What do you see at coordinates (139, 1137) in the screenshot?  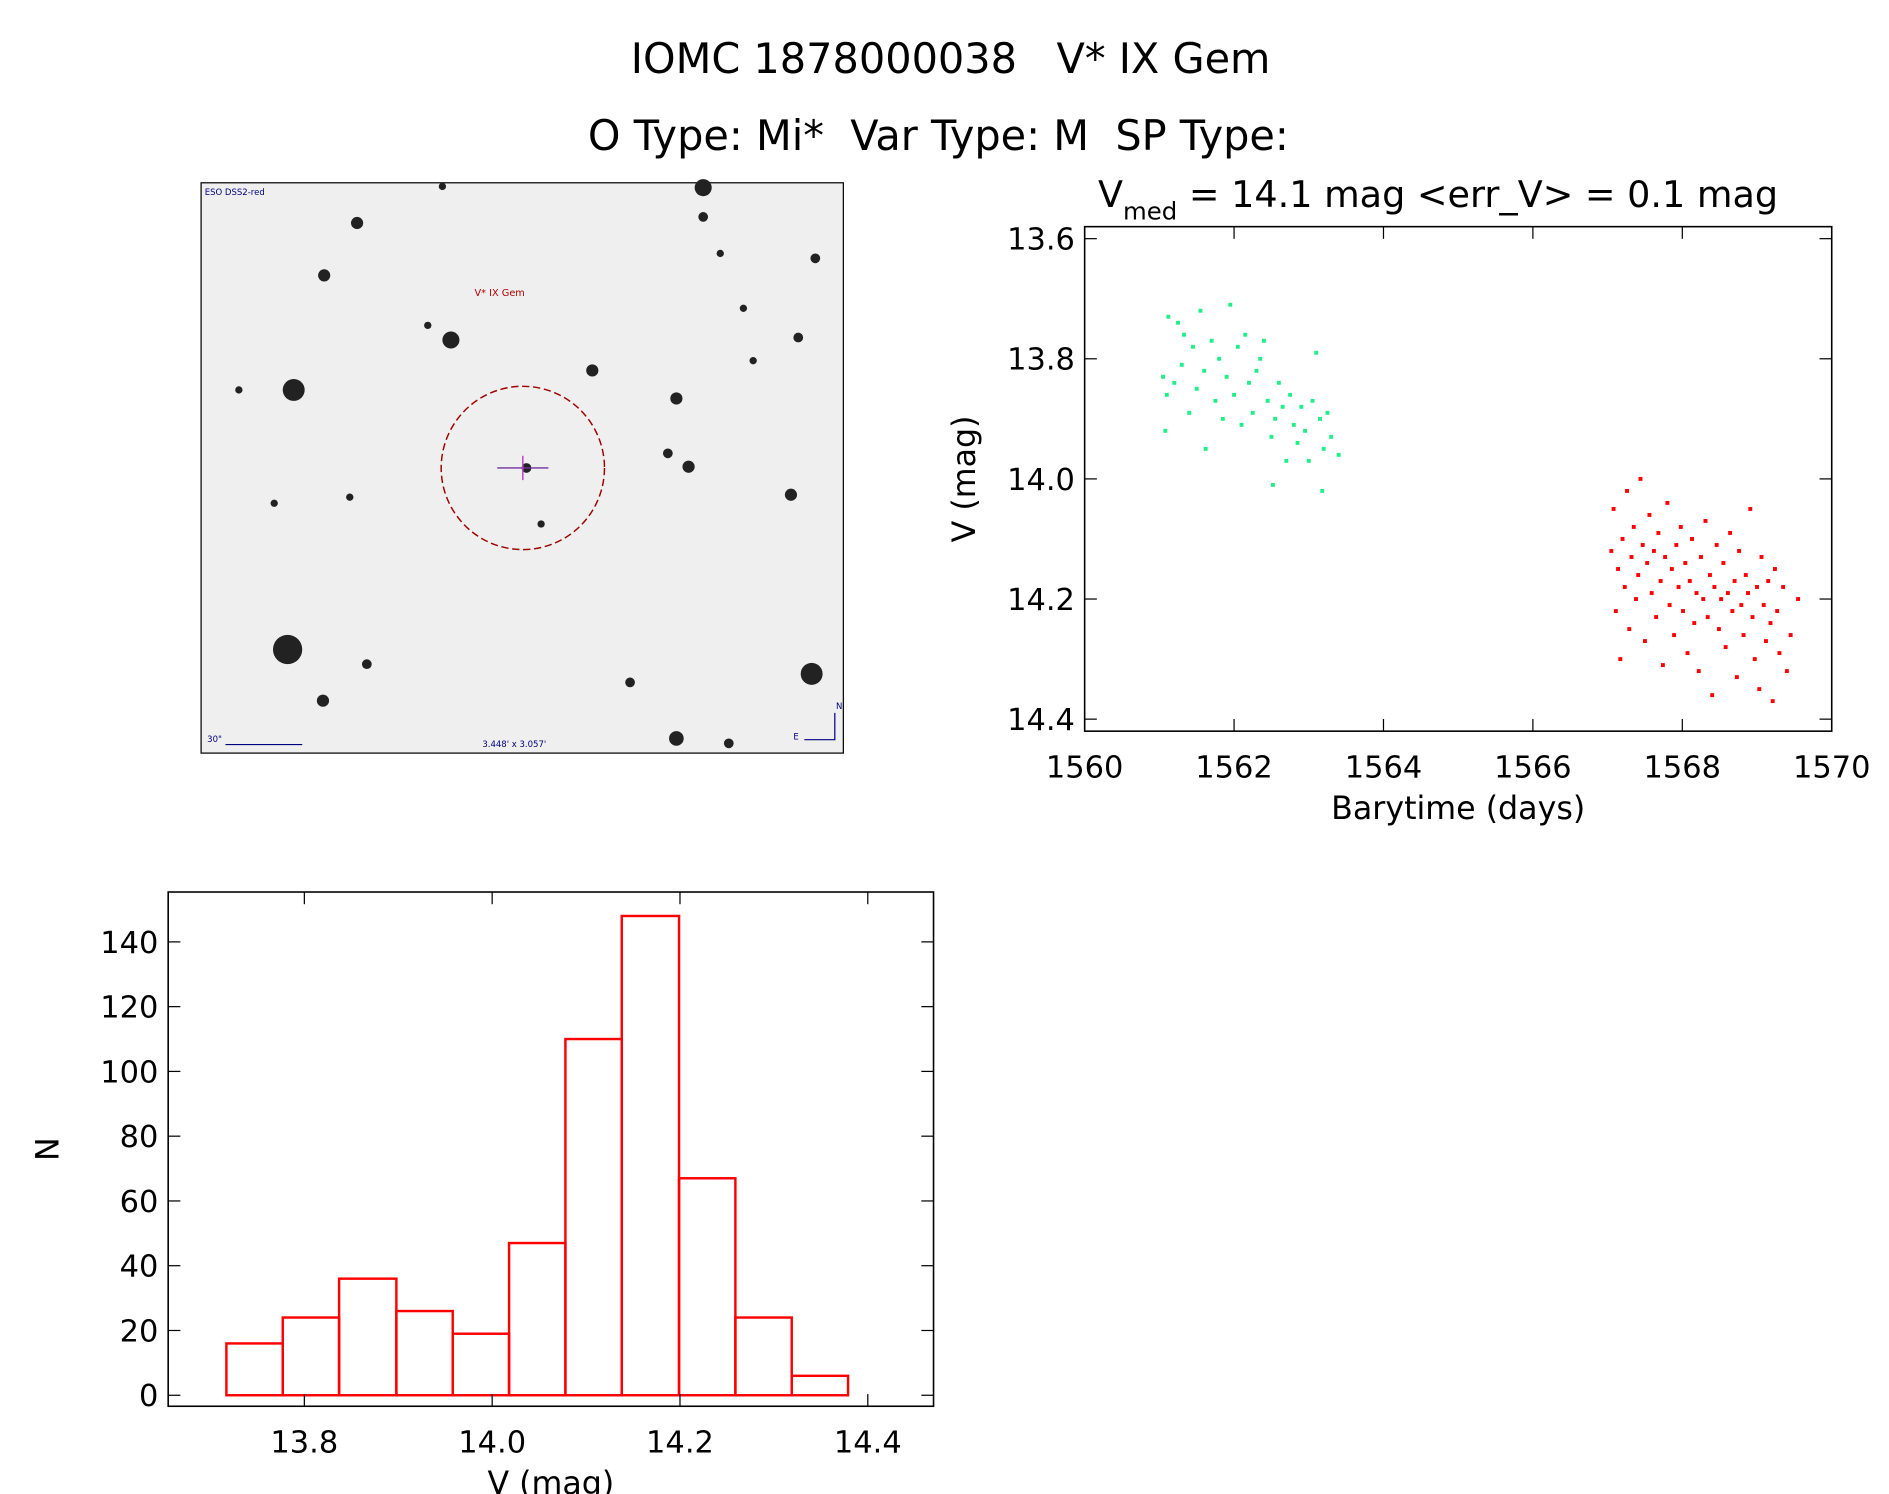 I see `y-tick-label: 80` at bounding box center [139, 1137].